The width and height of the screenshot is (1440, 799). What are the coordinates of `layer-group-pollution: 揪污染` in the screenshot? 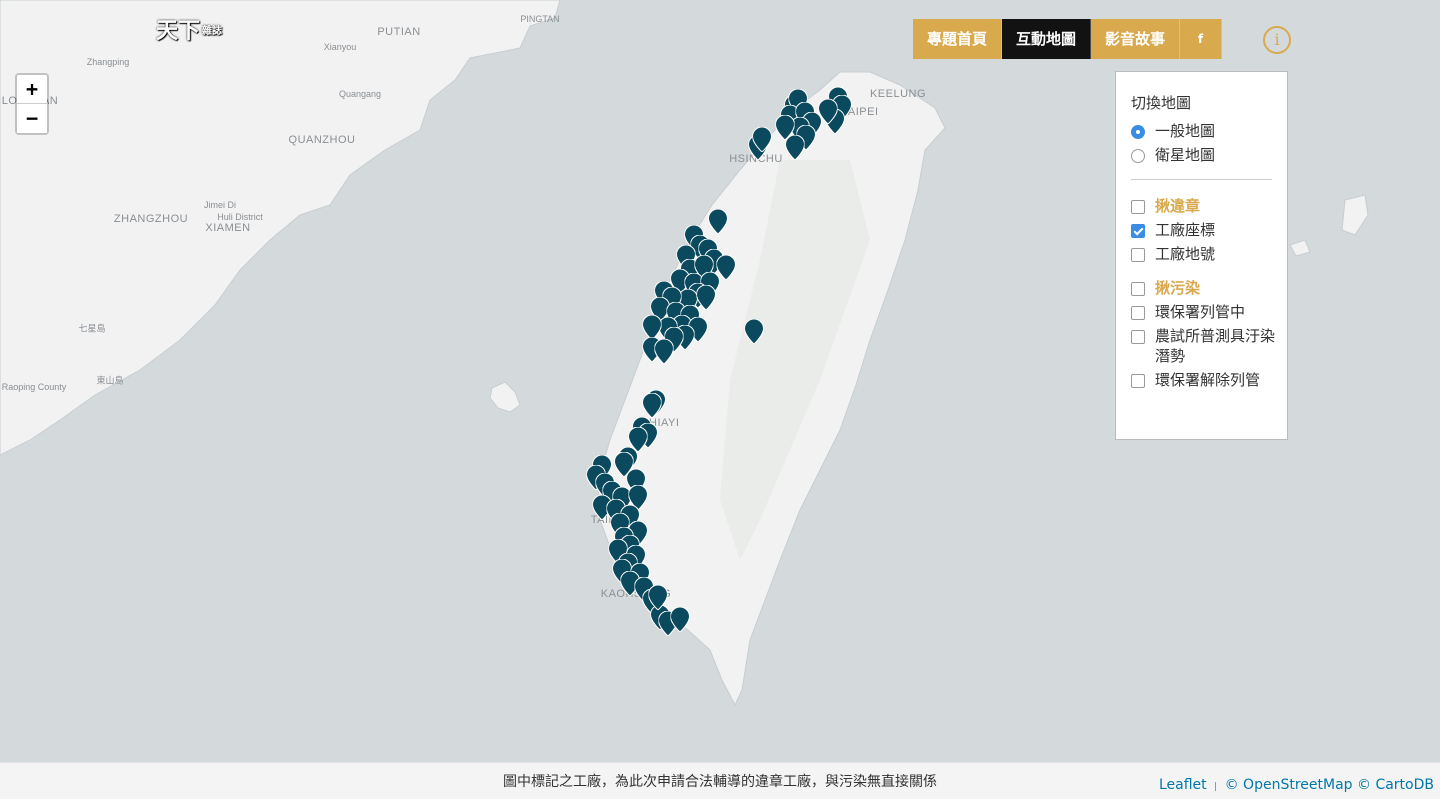 It's located at (1209, 288).